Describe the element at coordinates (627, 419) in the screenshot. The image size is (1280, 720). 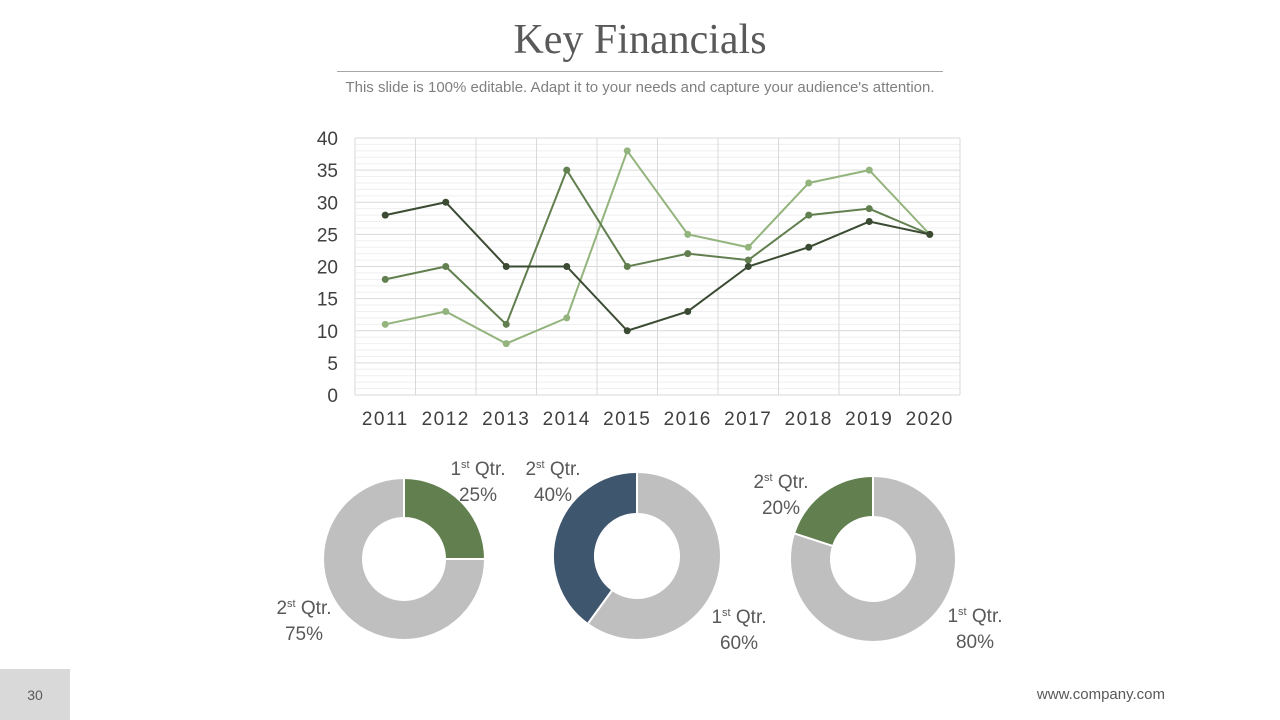
I see `x-tick-label: 2015` at that location.